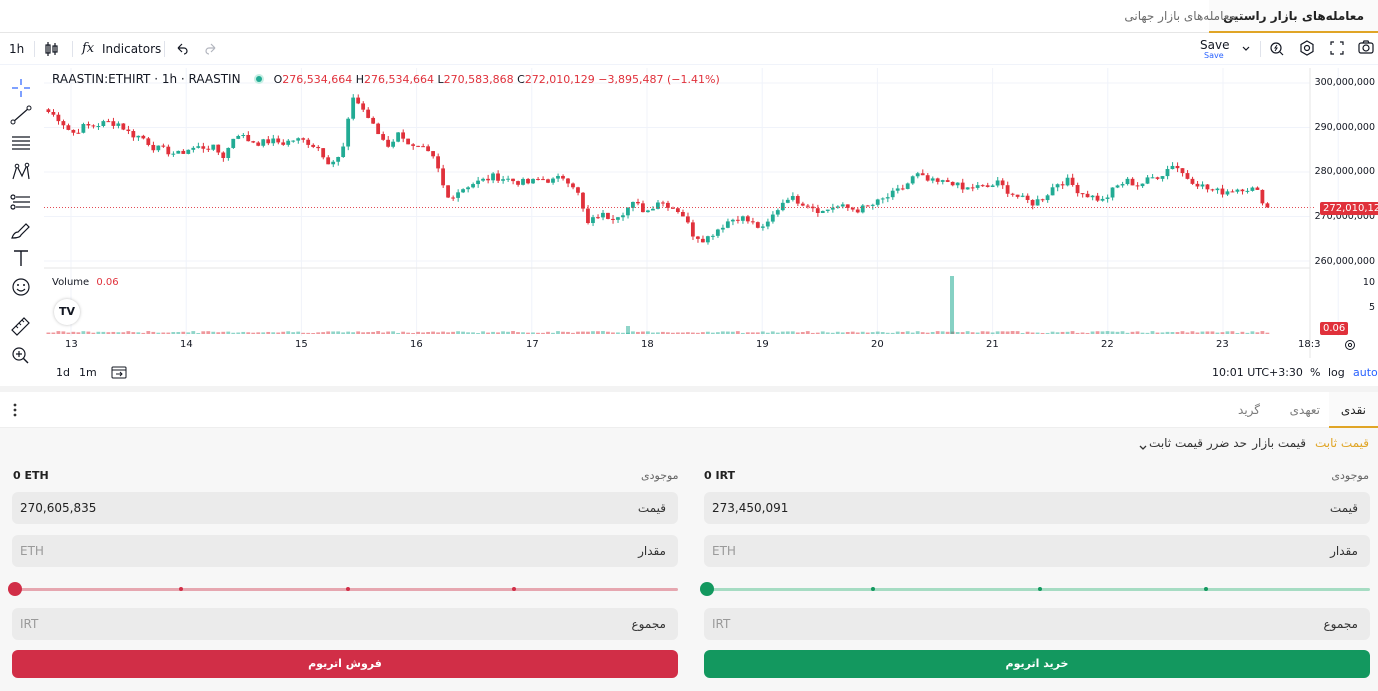  I want to click on candles-icon, so click(53, 49).